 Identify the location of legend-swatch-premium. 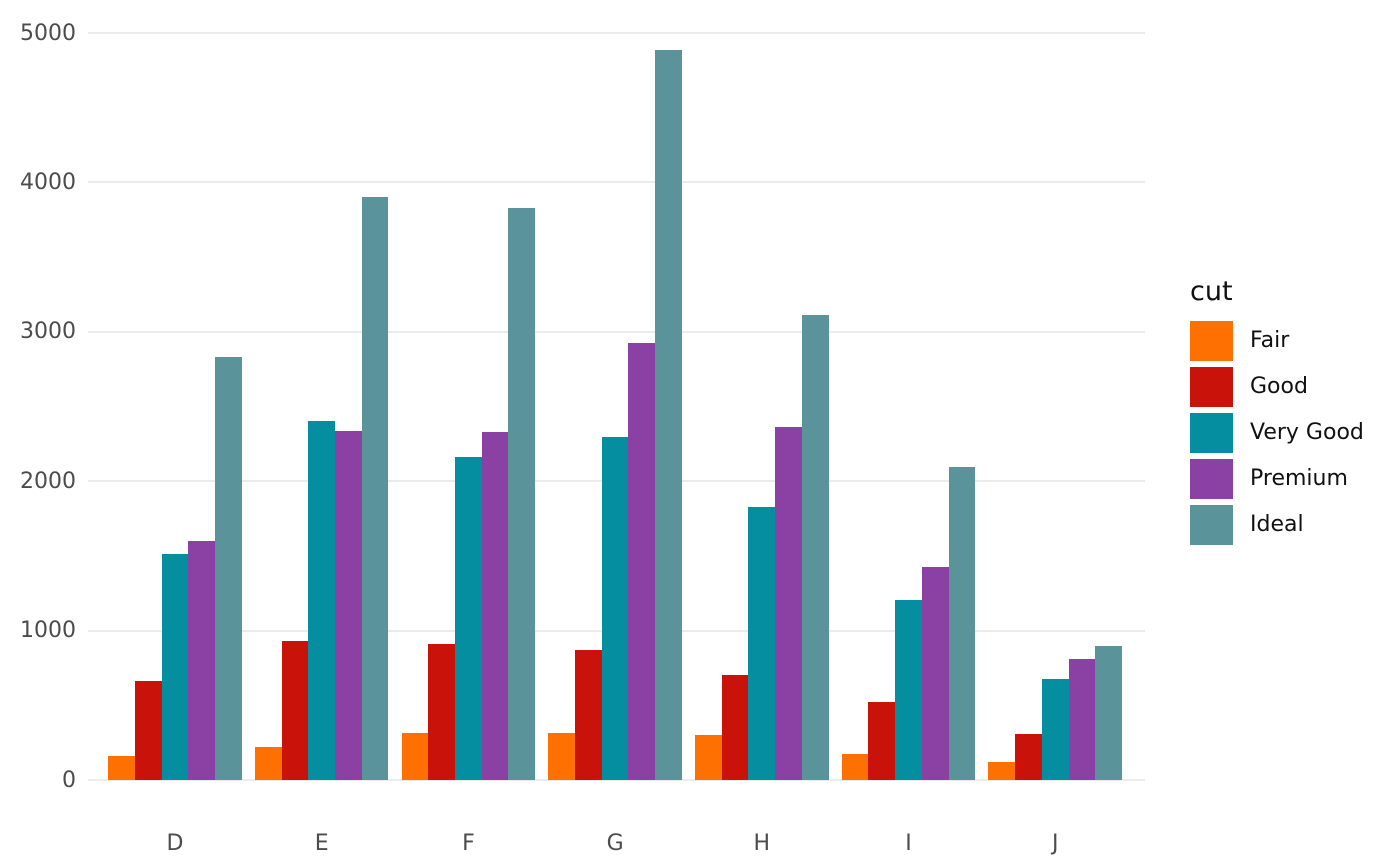
(1211, 479).